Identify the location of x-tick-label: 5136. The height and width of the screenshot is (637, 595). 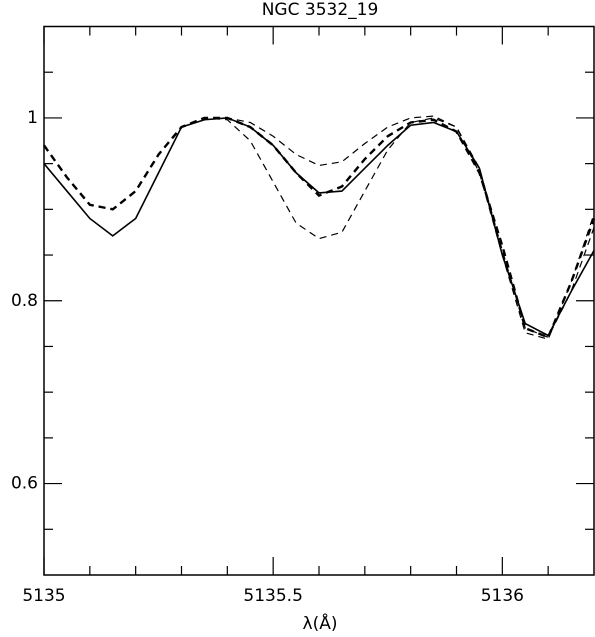
(502, 596).